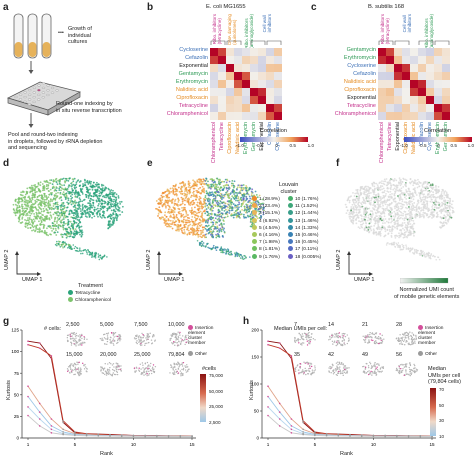 The width and height of the screenshot is (474, 460). What do you see at coordinates (290, 220) in the screenshot?
I see `legend-swatch` at bounding box center [290, 220].